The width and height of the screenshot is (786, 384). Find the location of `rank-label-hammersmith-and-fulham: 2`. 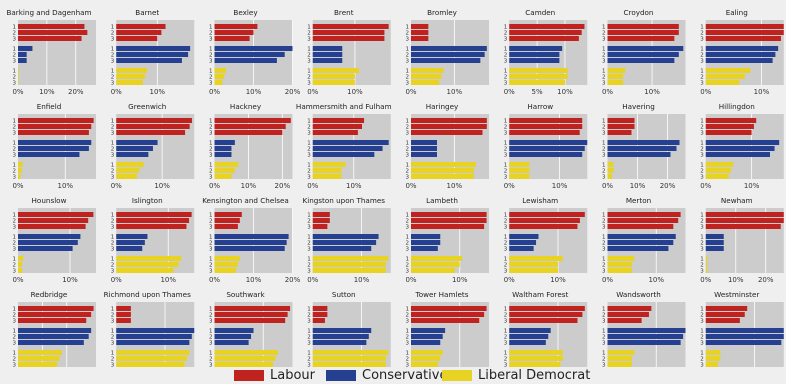

rank-label-hammersmith-and-fulham: 2 is located at coordinates (309, 150).